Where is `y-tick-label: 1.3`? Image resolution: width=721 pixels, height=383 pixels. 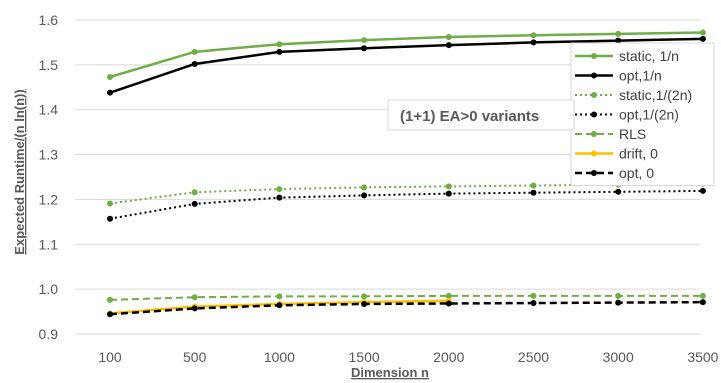 y-tick-label: 1.3 is located at coordinates (49, 155).